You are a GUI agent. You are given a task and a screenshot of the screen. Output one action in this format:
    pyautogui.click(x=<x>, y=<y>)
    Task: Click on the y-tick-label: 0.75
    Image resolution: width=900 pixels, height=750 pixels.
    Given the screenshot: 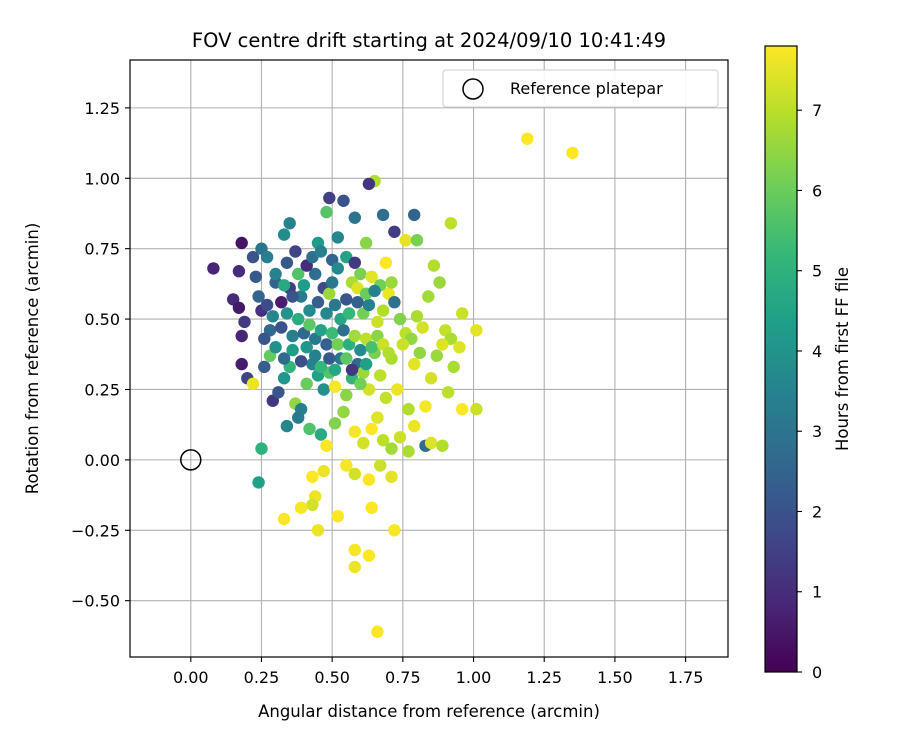 What is the action you would take?
    pyautogui.click(x=102, y=249)
    